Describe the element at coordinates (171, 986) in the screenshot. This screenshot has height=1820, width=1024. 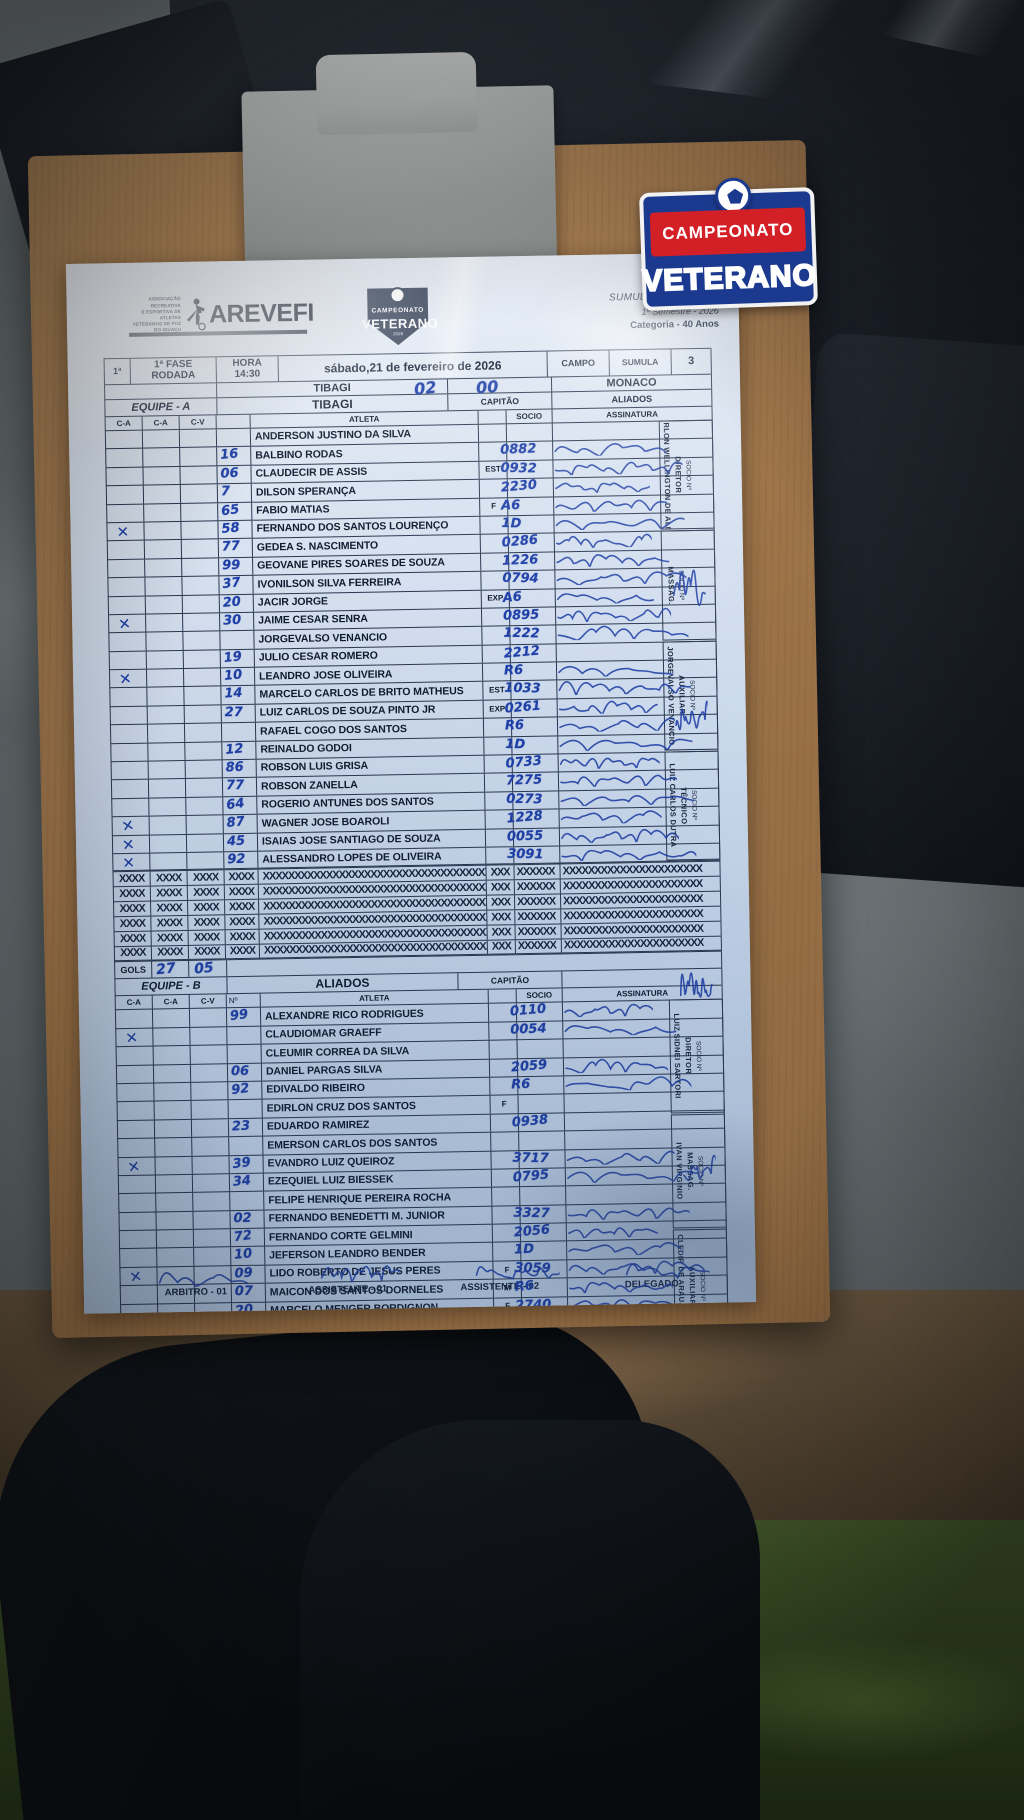
I see `equipe-b-label: EQUIPE - B` at that location.